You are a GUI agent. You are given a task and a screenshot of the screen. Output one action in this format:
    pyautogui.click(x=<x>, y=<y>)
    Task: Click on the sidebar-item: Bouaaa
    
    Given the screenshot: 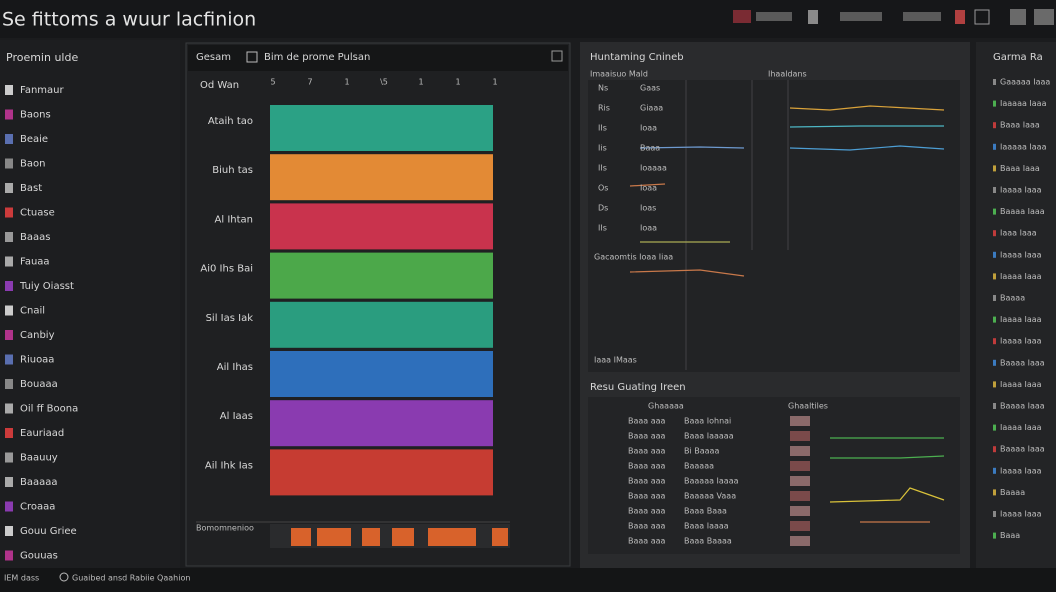 What is the action you would take?
    pyautogui.click(x=39, y=384)
    